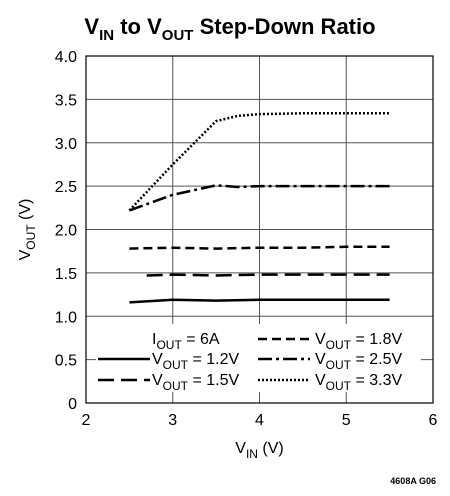 Image resolution: width=450 pixels, height=496 pixels. Describe the element at coordinates (358, 382) in the screenshot. I see `legend-label-3.3v: VOUT = 3.3V` at that location.